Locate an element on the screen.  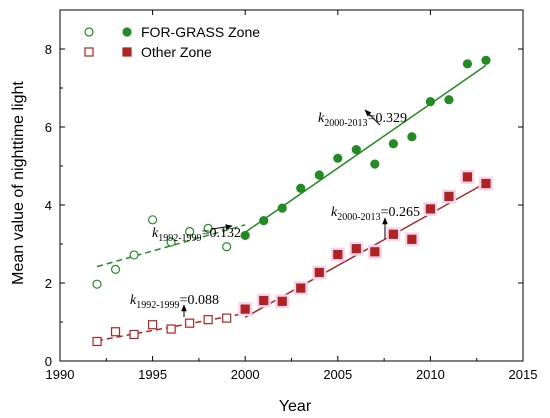
x-tick-label: 2000 is located at coordinates (245, 374).